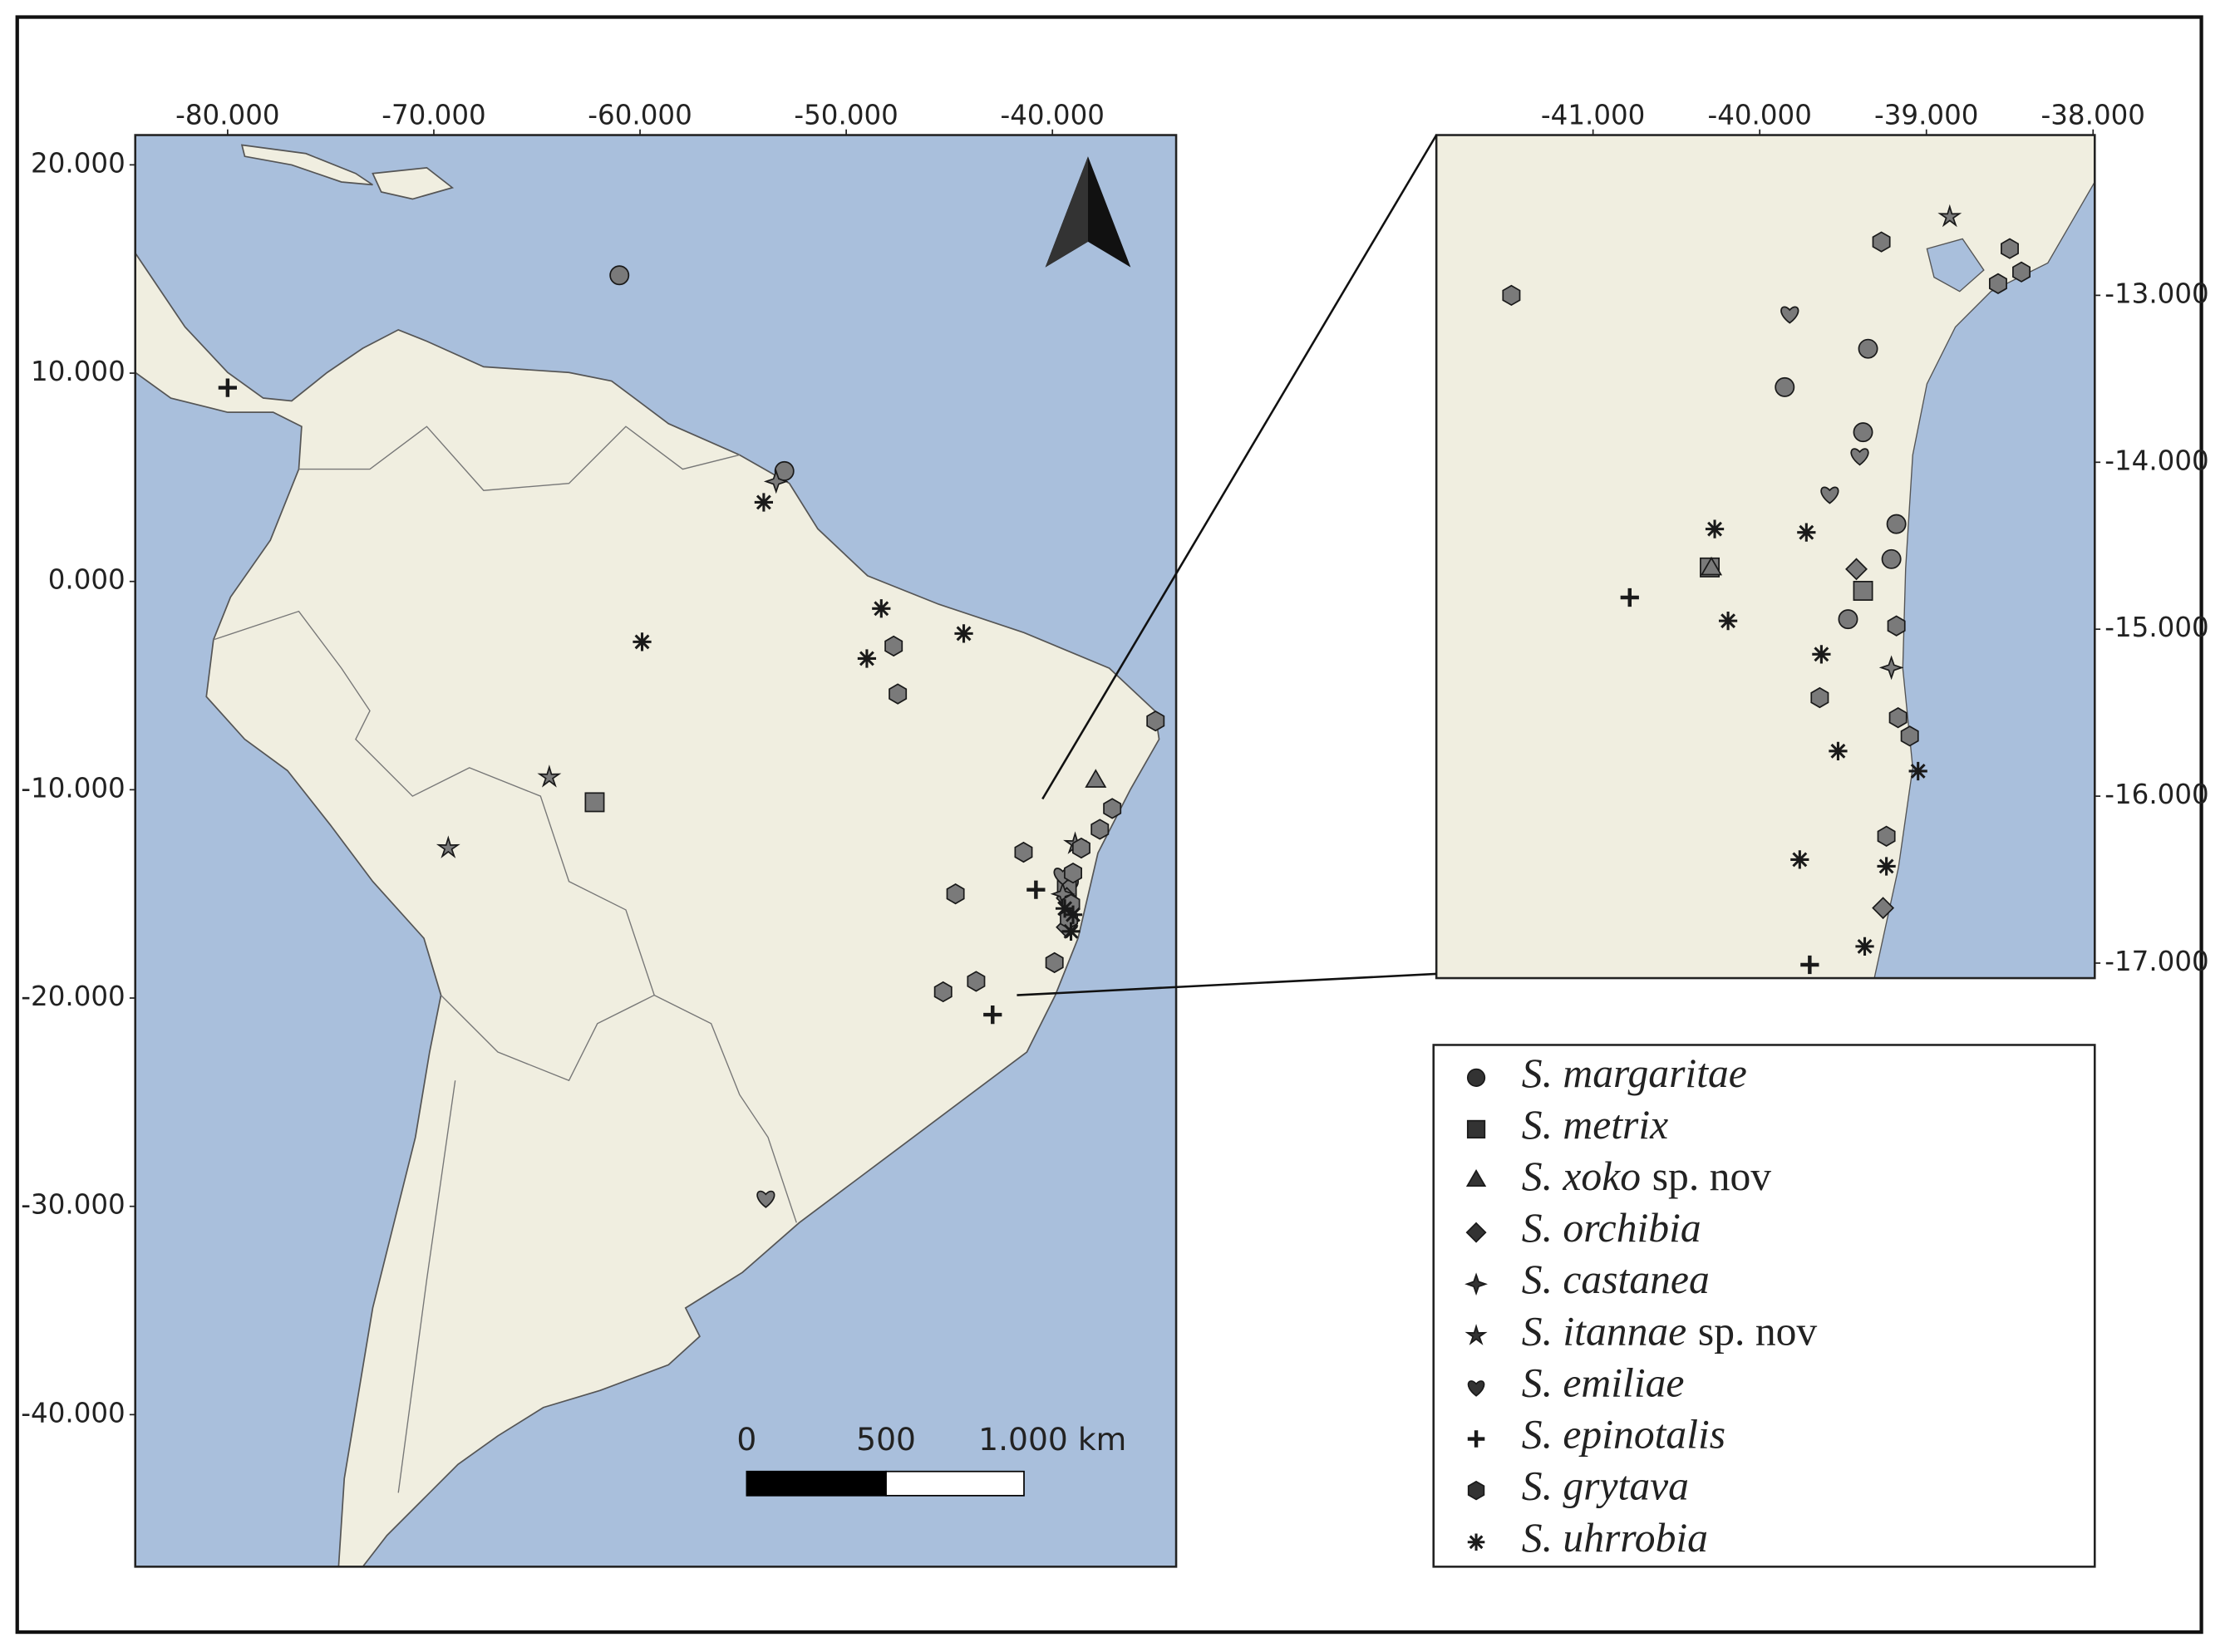  What do you see at coordinates (1239, 467) in the screenshot?
I see `connector` at bounding box center [1239, 467].